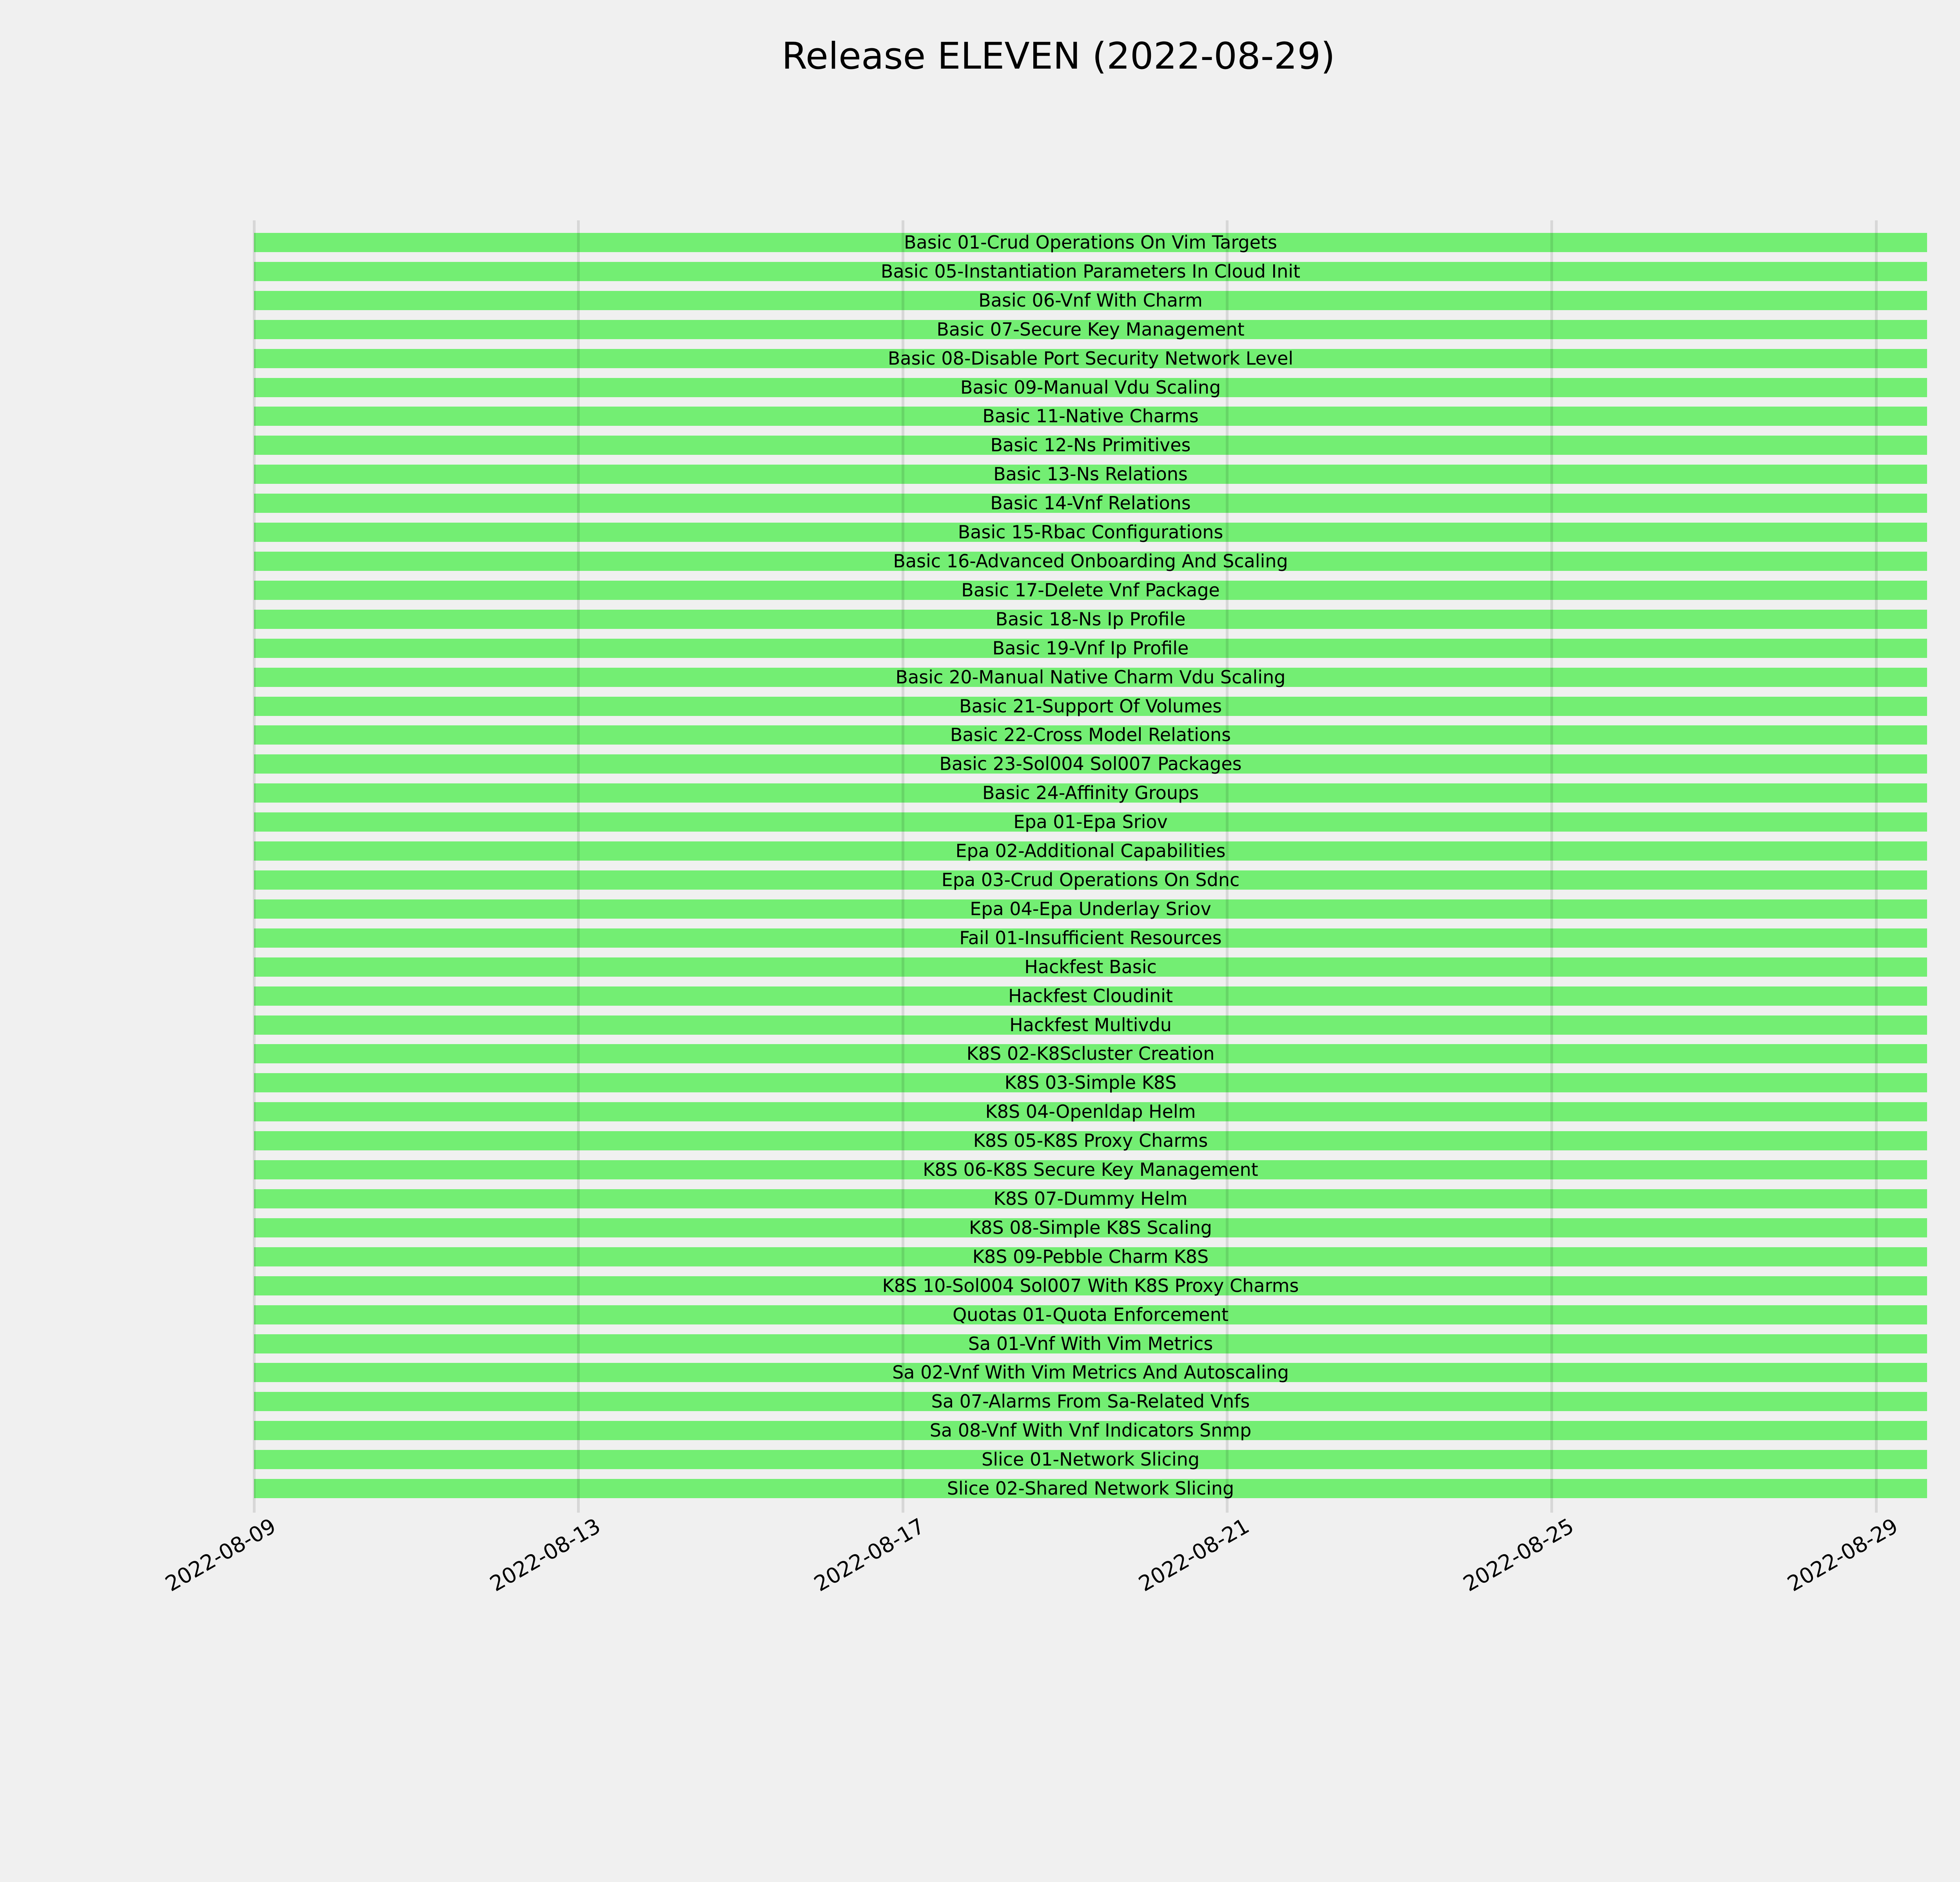  I want to click on gantt-row: Fail 01-Insufficient Resources, so click(1090, 938).